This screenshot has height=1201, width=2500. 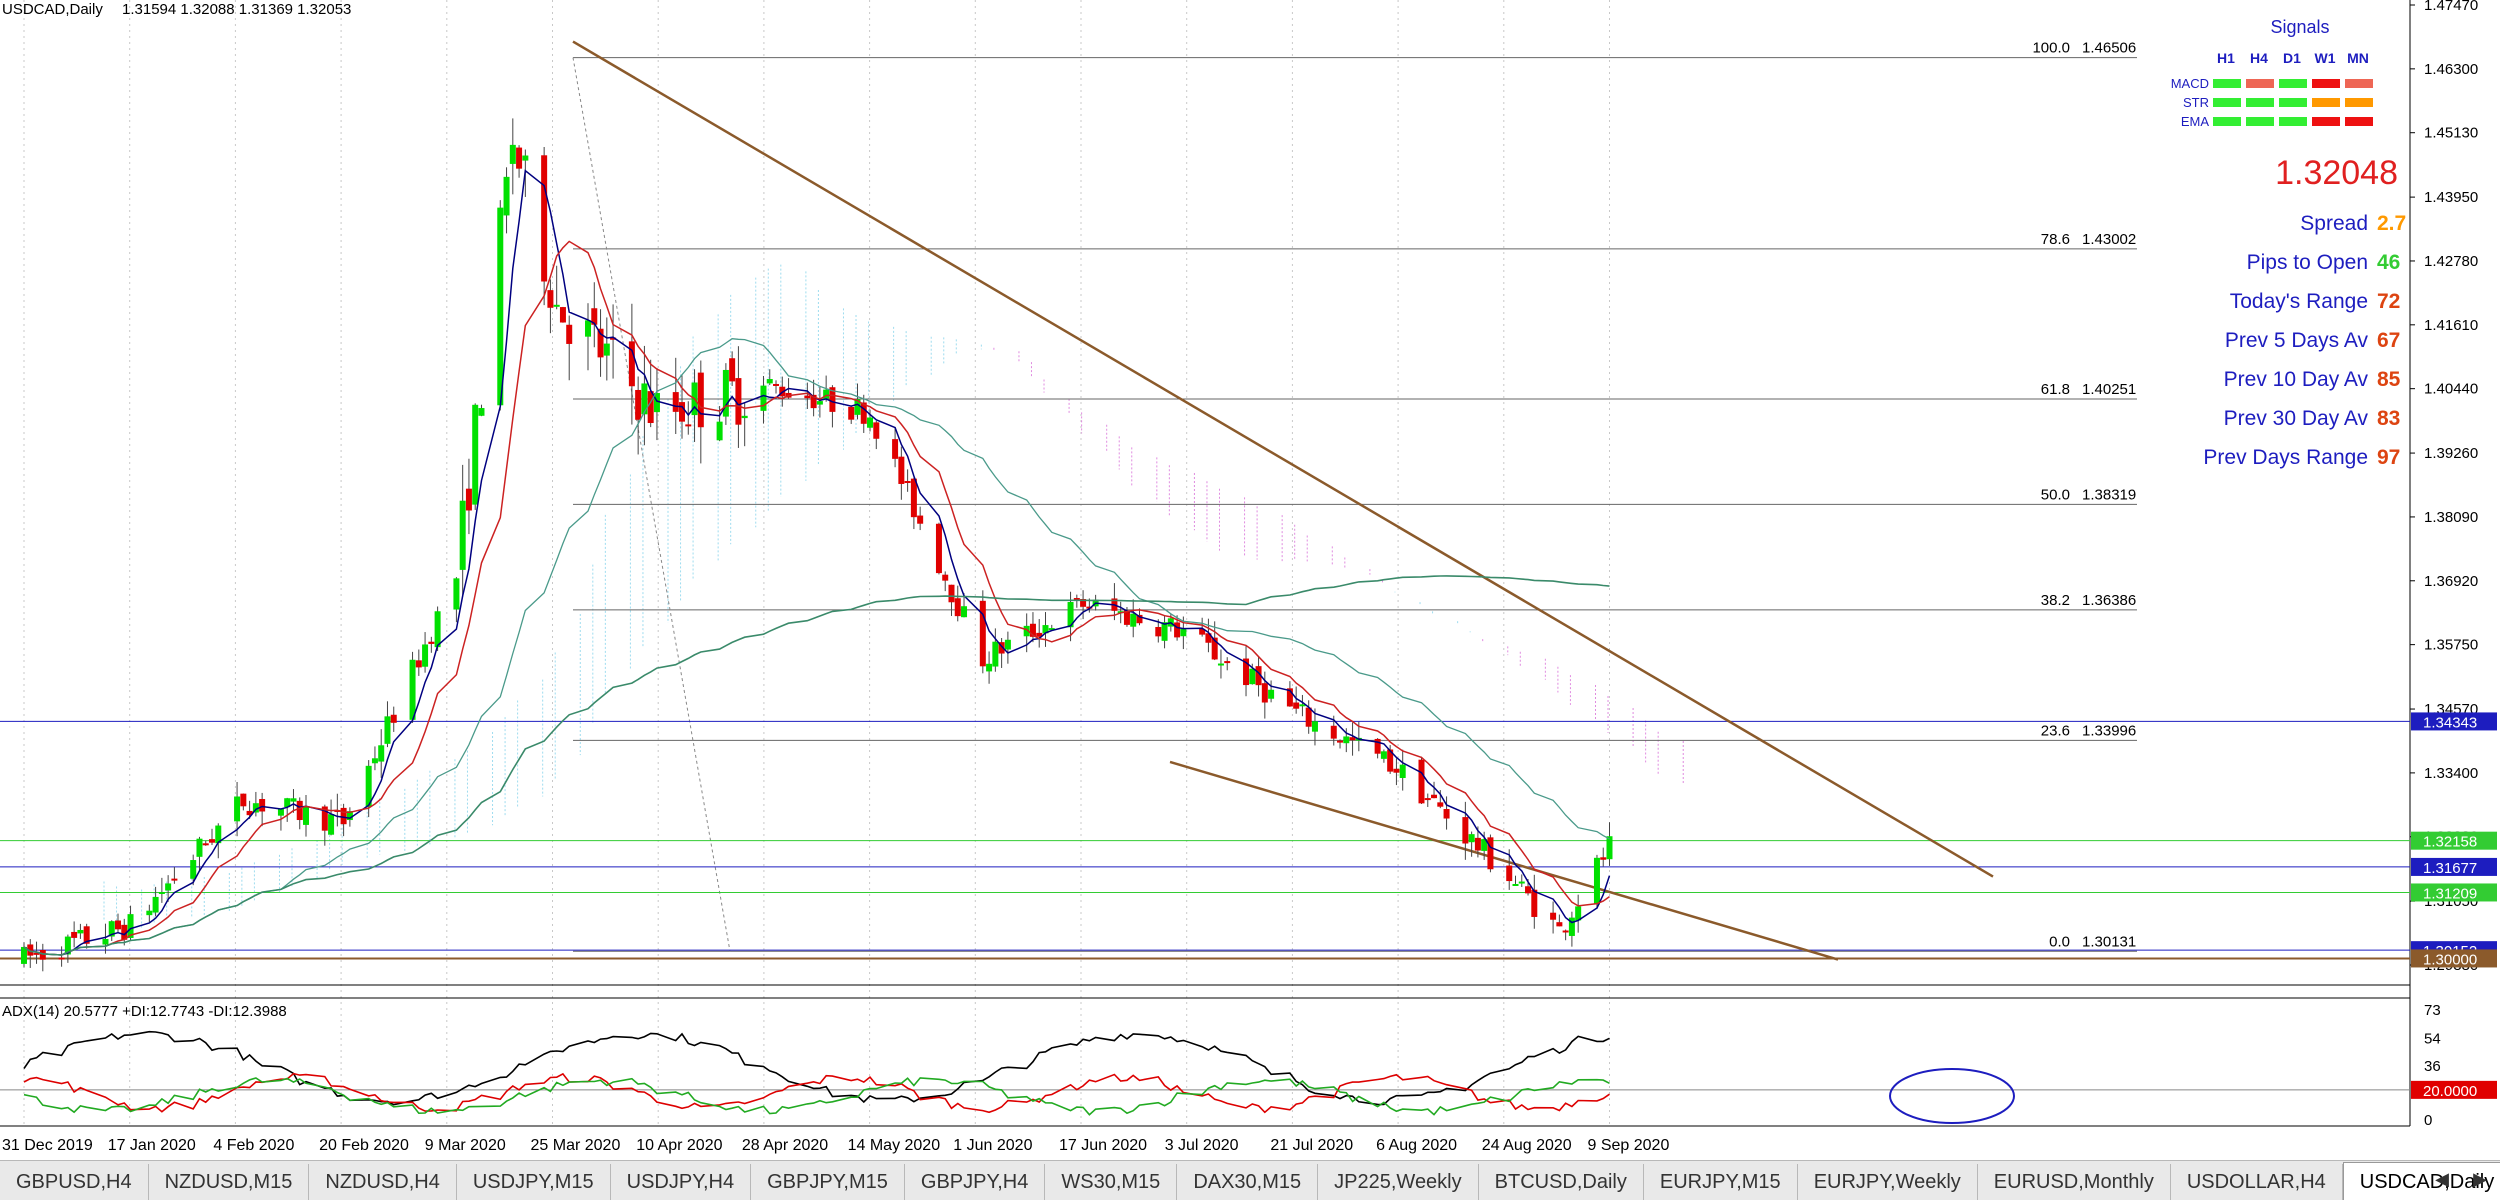 I want to click on chart-tab: BTCUSD,Daily, so click(x=1561, y=1182).